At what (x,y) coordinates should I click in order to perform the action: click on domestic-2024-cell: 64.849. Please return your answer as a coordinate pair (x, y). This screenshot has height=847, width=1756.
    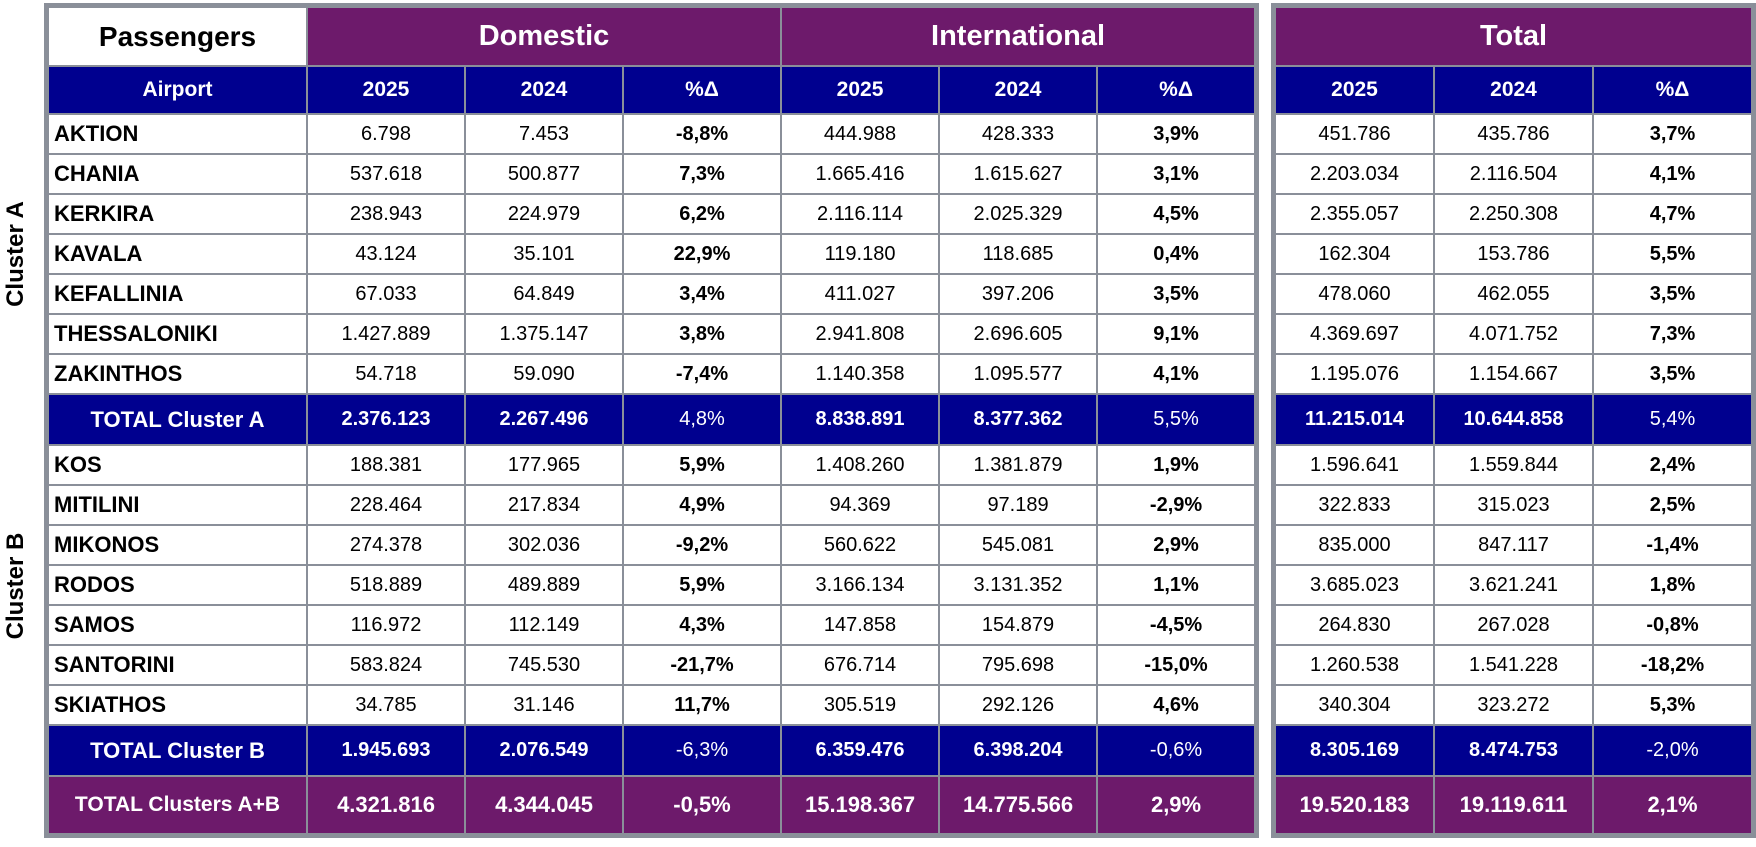
    Looking at the image, I should click on (544, 294).